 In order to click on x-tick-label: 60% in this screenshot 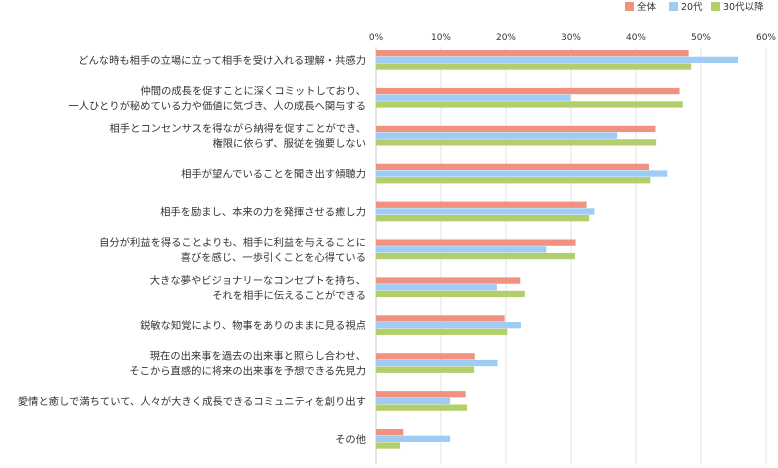, I will do `click(766, 38)`.